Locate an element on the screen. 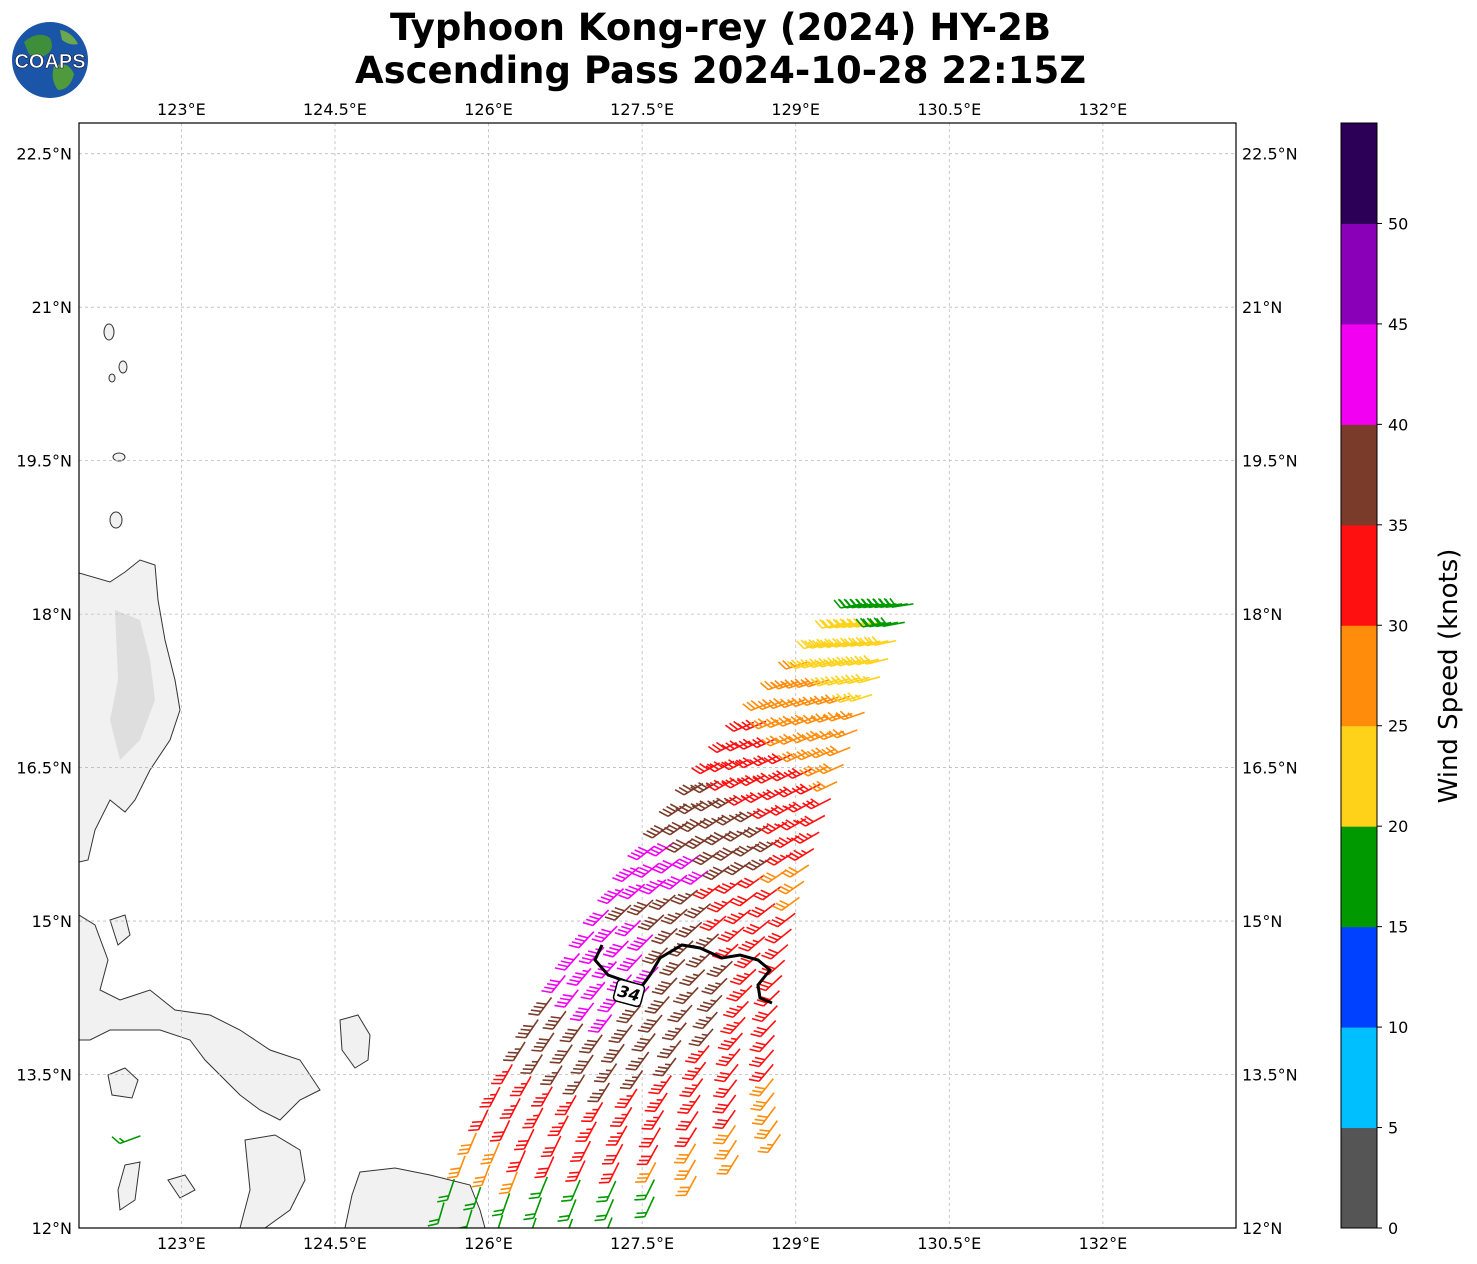 Image resolution: width=1477 pixels, height=1264 pixels. lon-tick-top: 127.5°E is located at coordinates (642, 109).